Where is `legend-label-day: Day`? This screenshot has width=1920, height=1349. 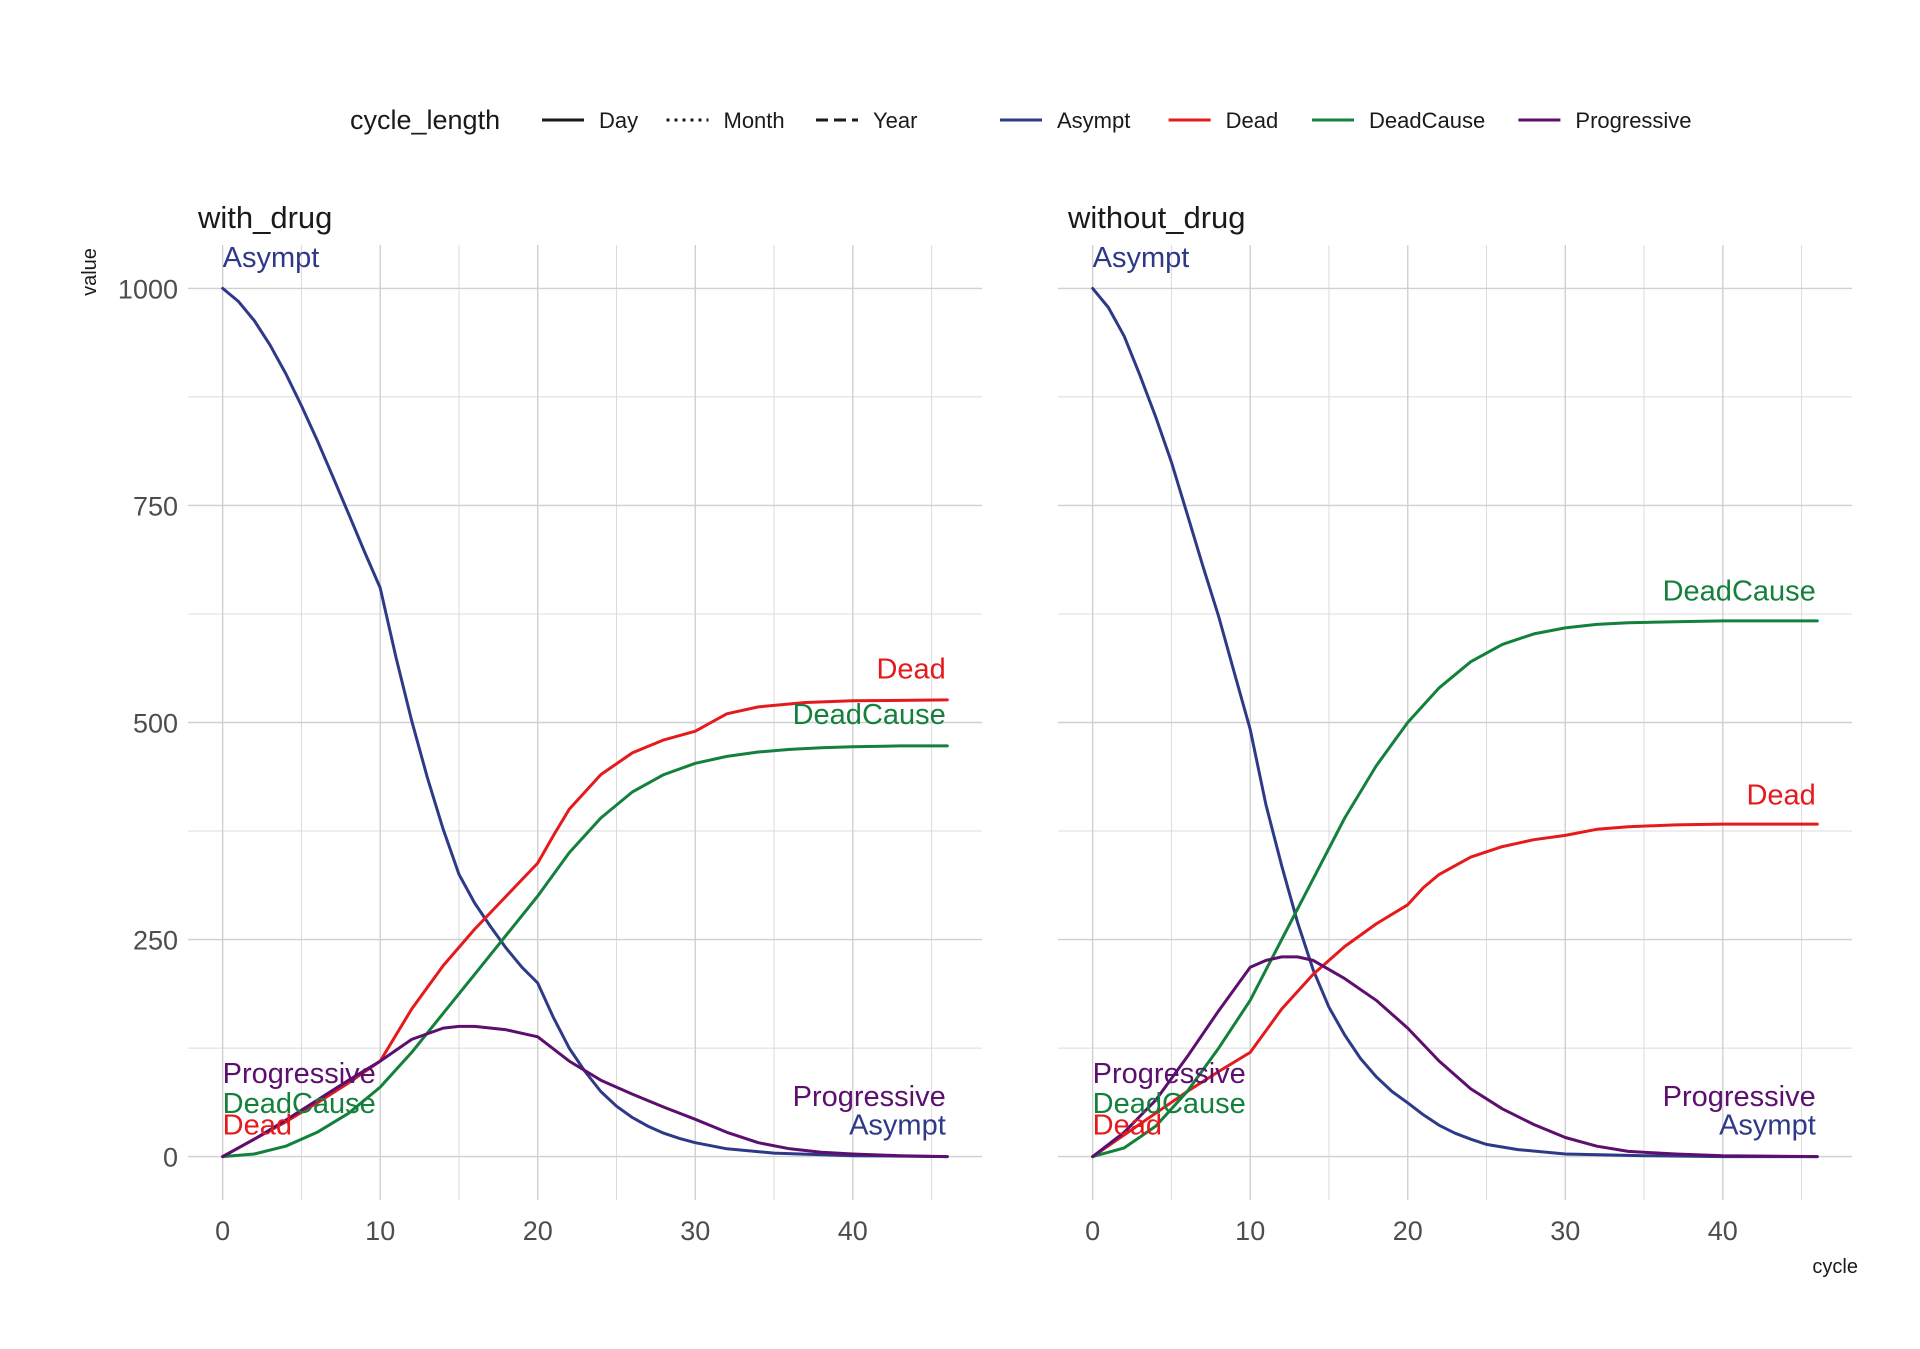 legend-label-day: Day is located at coordinates (618, 120).